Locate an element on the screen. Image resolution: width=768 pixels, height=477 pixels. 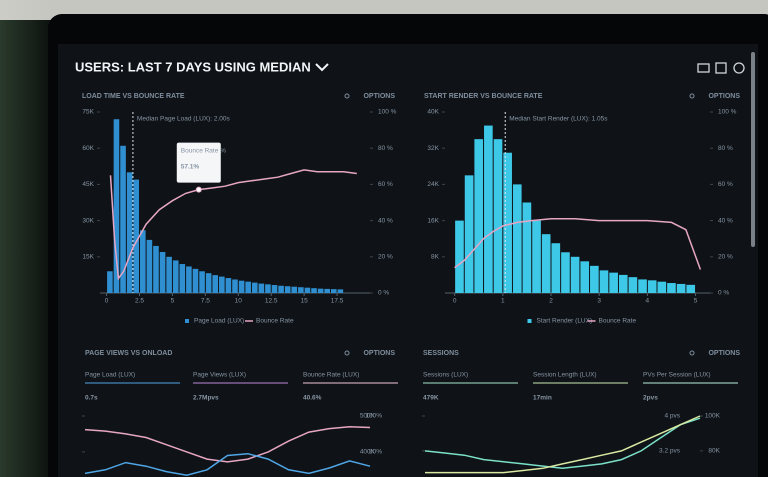
legend-label: Bounce Rate is located at coordinates (618, 321).